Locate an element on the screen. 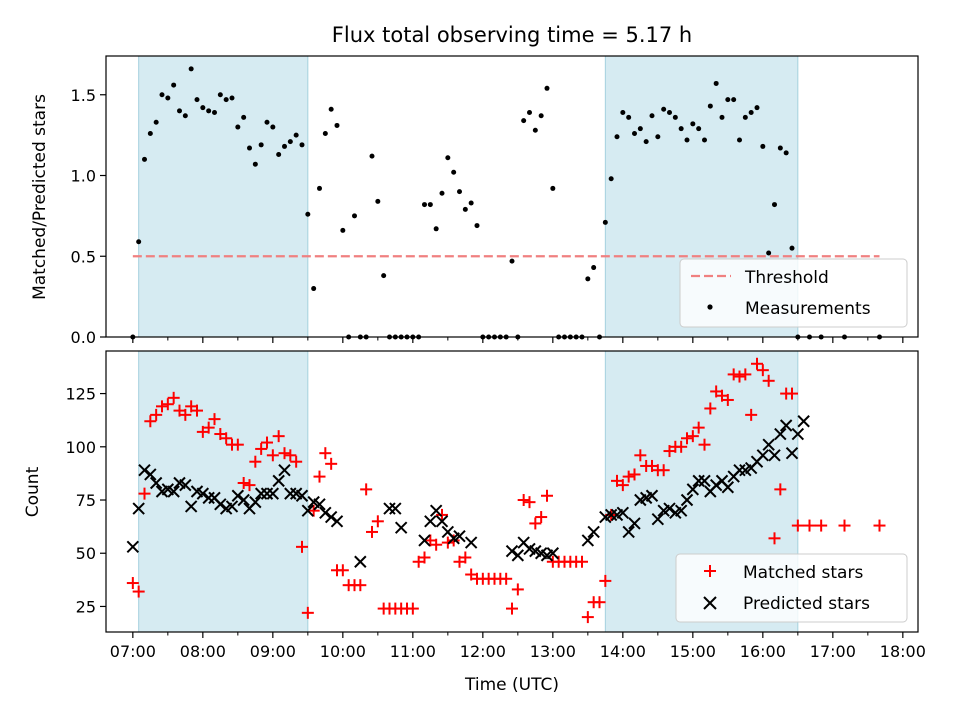 Image resolution: width=960 pixels, height=720 pixels. y-tick-label: 75 is located at coordinates (86, 500).